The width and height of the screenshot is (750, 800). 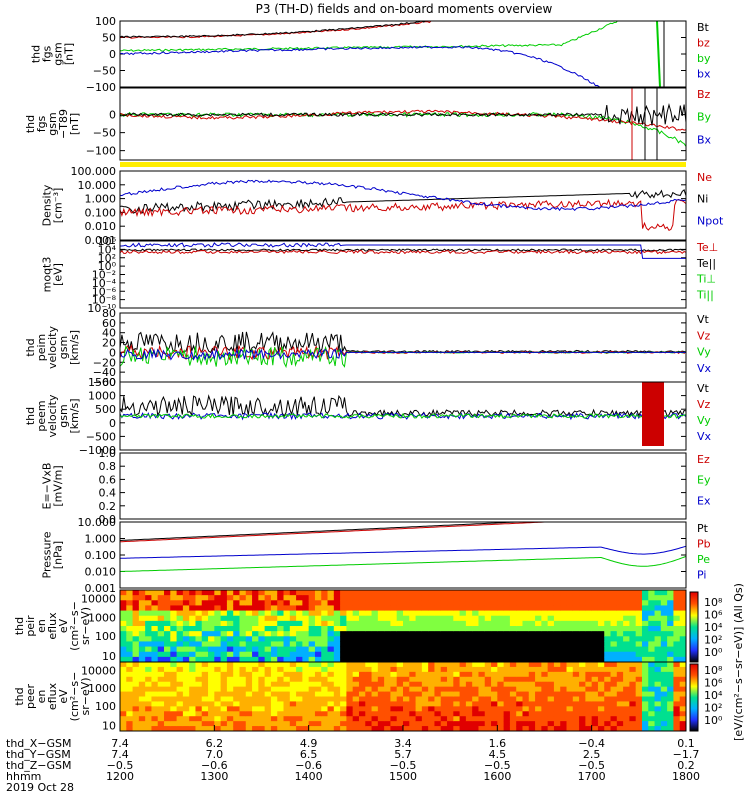 I want to click on y-tick-label: 10⁻¹⁰, so click(x=101, y=308).